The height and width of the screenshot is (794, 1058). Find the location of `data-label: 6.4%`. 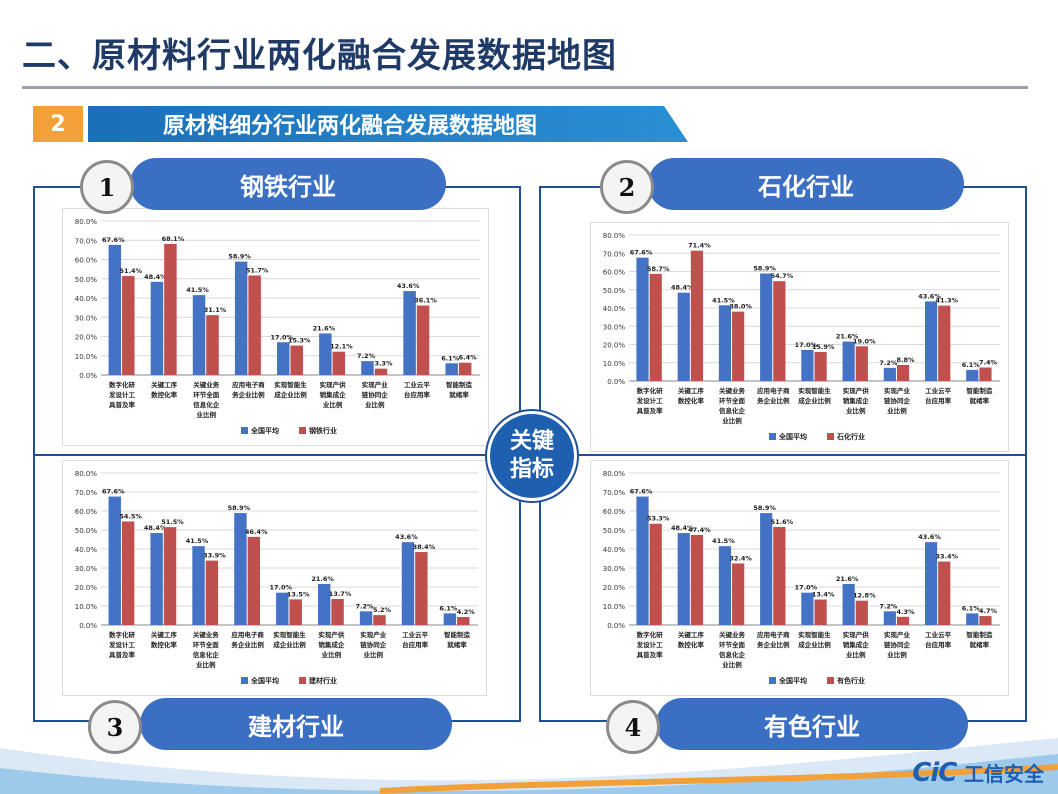

data-label: 6.4% is located at coordinates (468, 358).